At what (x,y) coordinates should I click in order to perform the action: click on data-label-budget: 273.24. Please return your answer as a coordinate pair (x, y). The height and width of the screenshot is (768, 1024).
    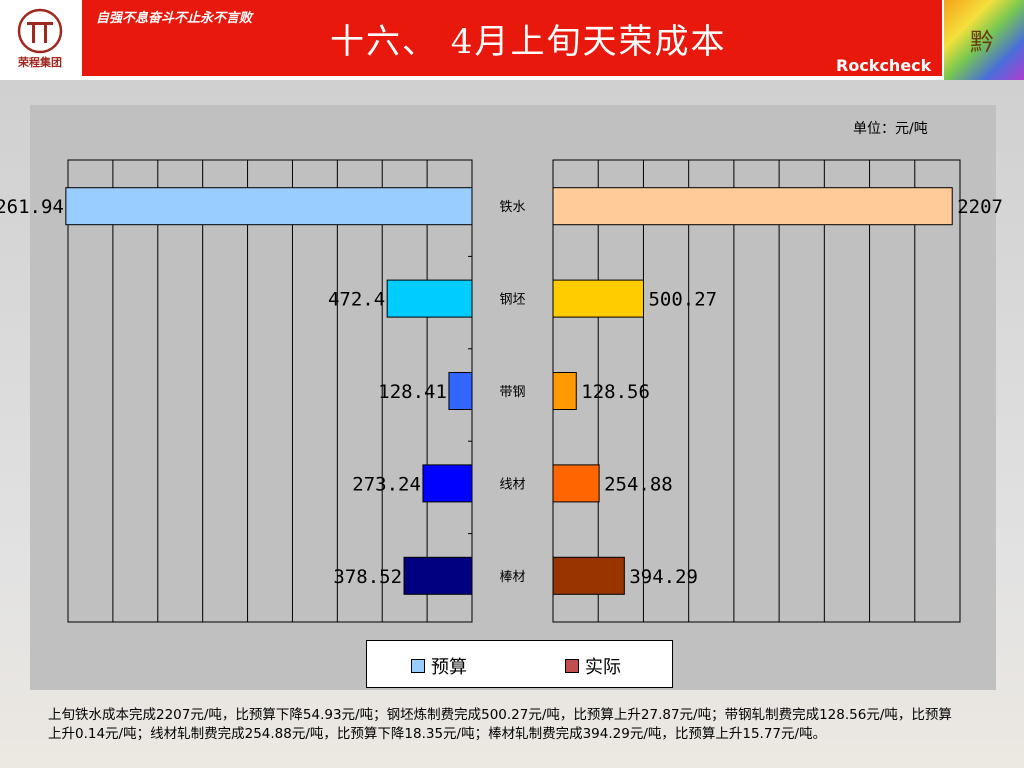
    Looking at the image, I should click on (386, 484).